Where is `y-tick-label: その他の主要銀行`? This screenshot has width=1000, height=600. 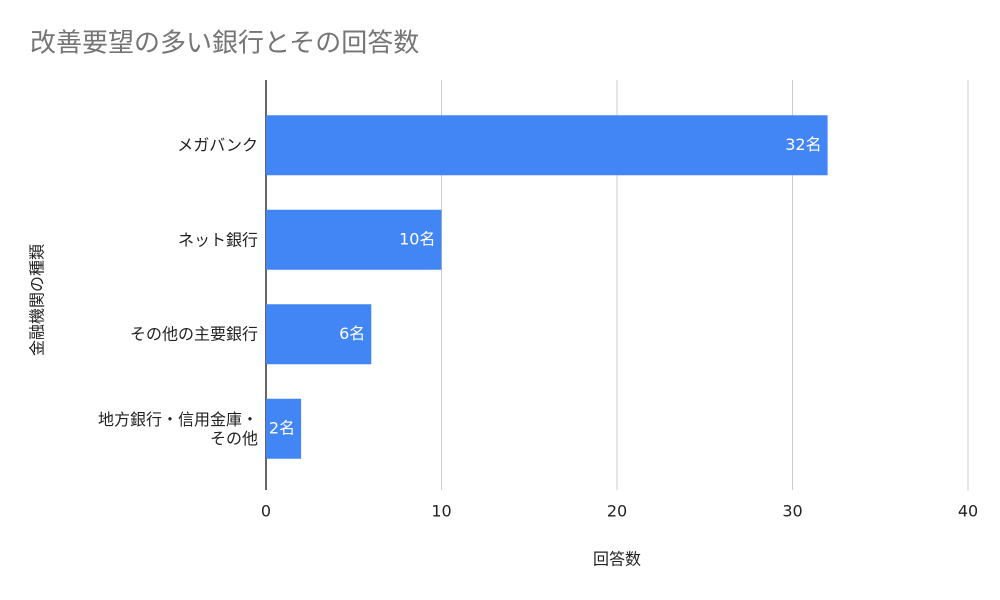
y-tick-label: その他の主要銀行 is located at coordinates (193, 334).